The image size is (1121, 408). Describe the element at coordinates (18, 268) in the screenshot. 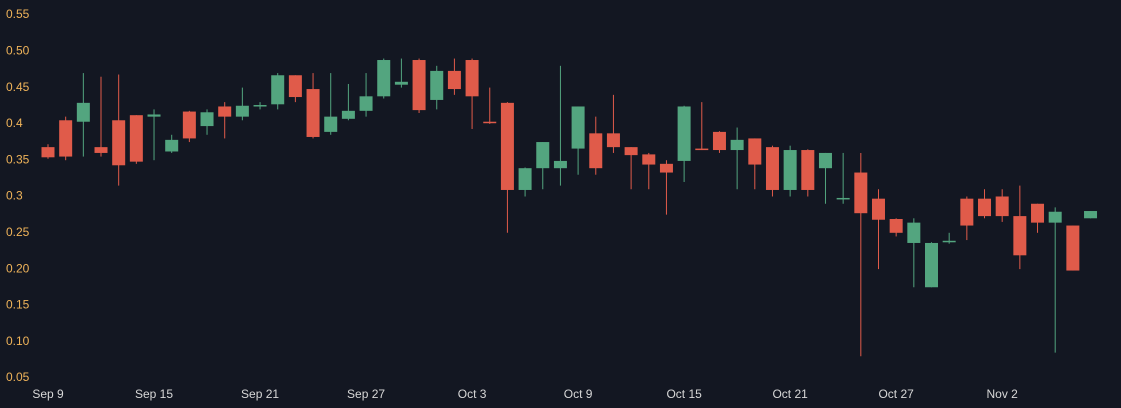

I see `y-tick-label: 0.20` at that location.